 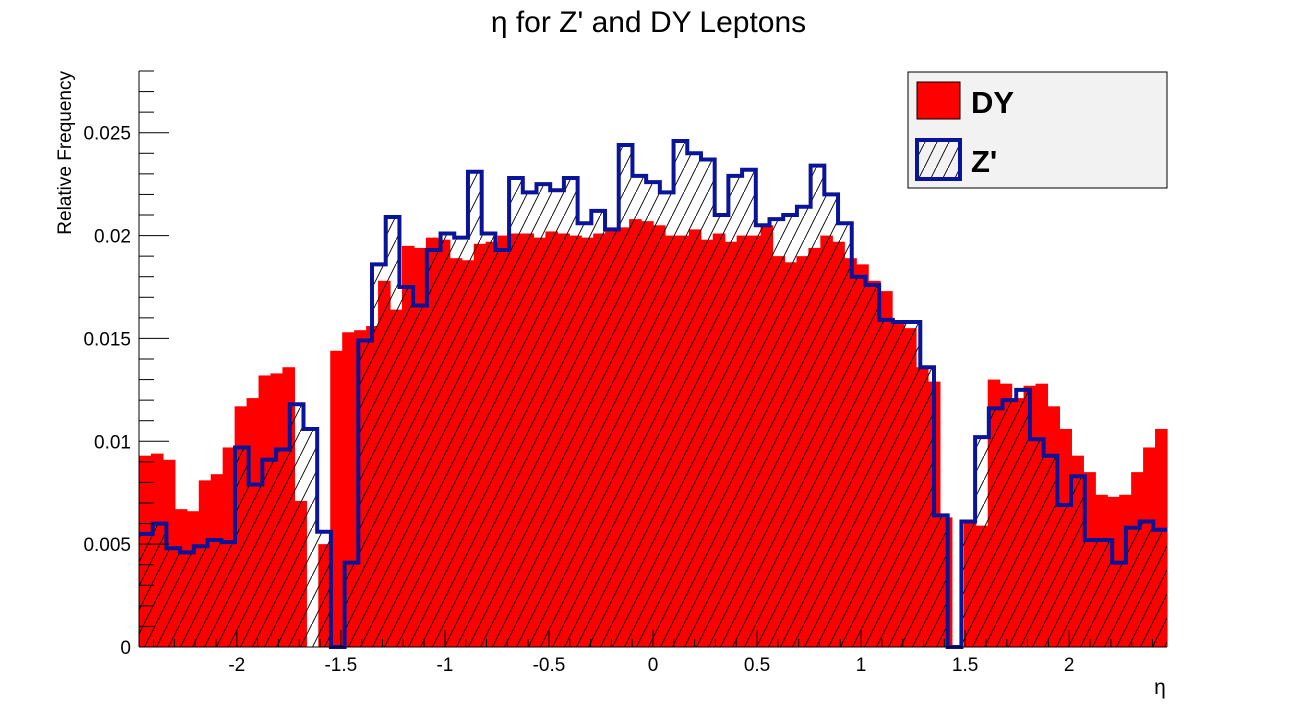 I want to click on y-axis-label: Relative Frequency, so click(x=65, y=153).